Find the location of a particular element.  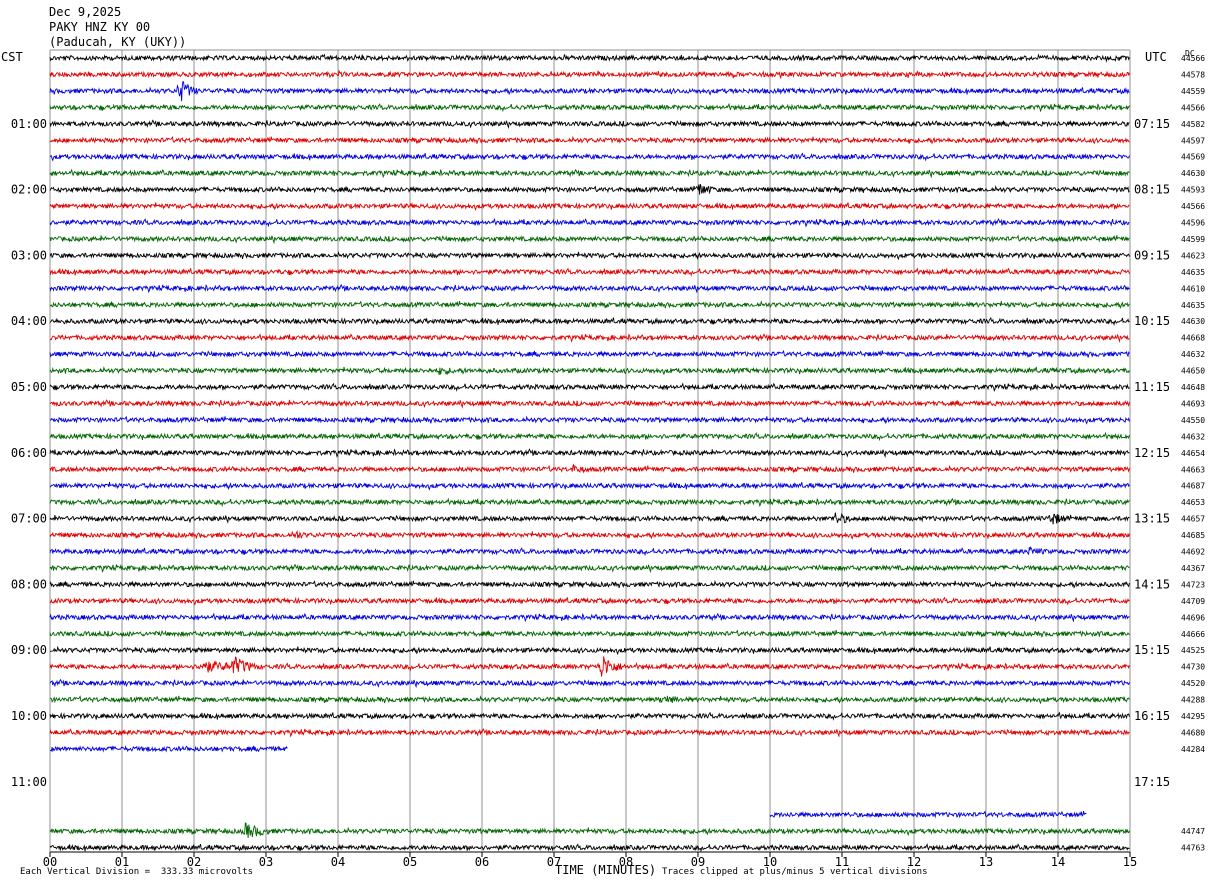

dc-offset-label: 44520 is located at coordinates (1193, 683).